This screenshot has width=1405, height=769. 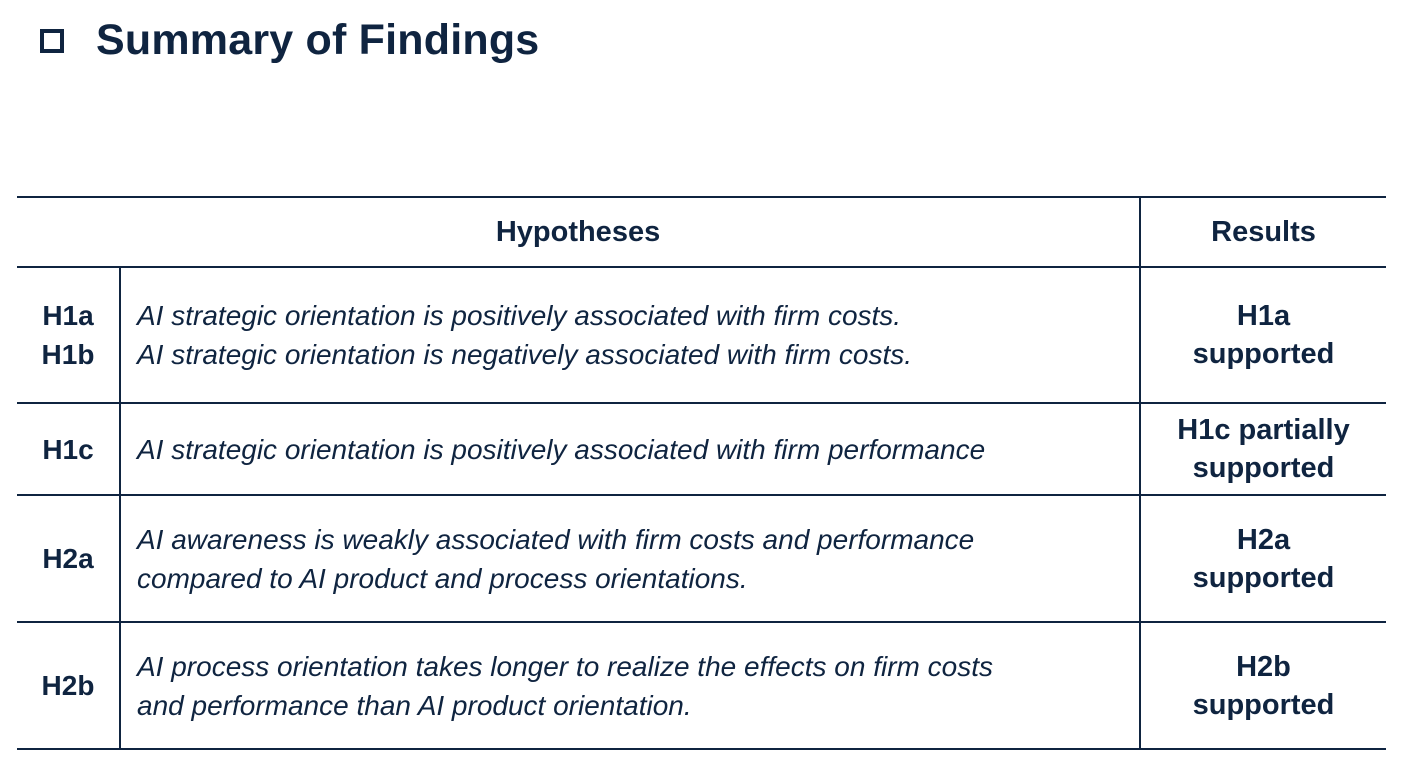 What do you see at coordinates (1263, 539) in the screenshot?
I see `result-text: H2a` at bounding box center [1263, 539].